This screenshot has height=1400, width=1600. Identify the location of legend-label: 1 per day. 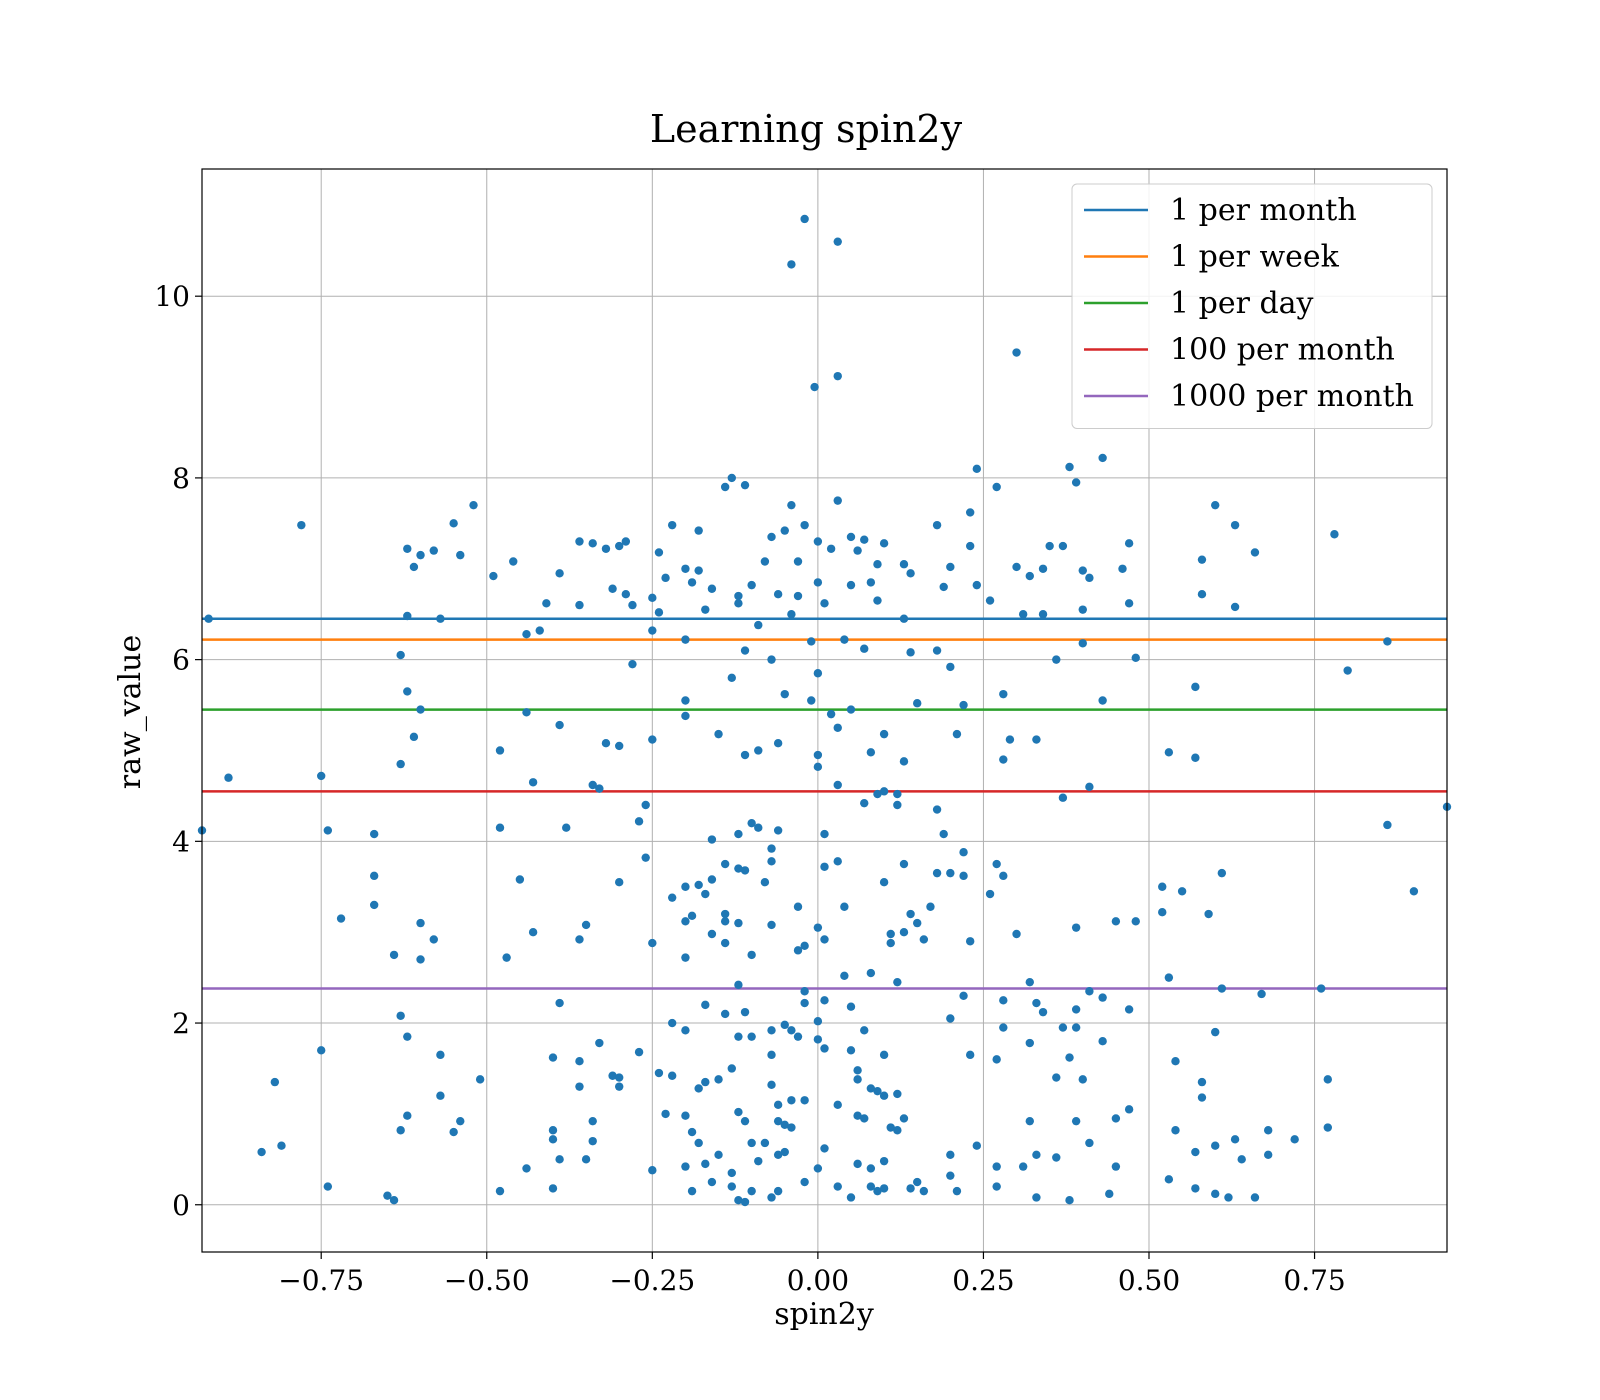
(1242, 303).